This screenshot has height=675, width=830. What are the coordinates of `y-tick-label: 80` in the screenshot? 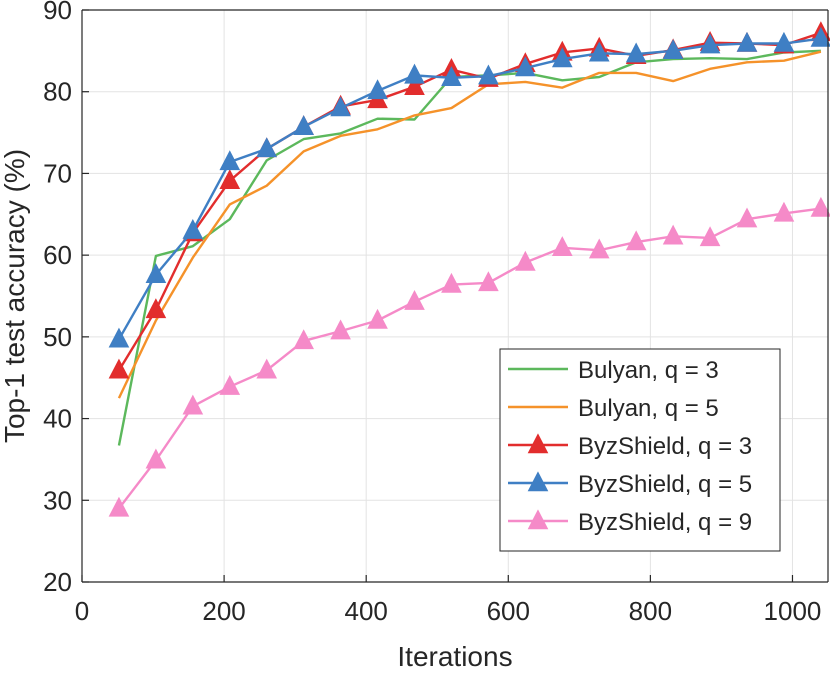 It's located at (57, 92).